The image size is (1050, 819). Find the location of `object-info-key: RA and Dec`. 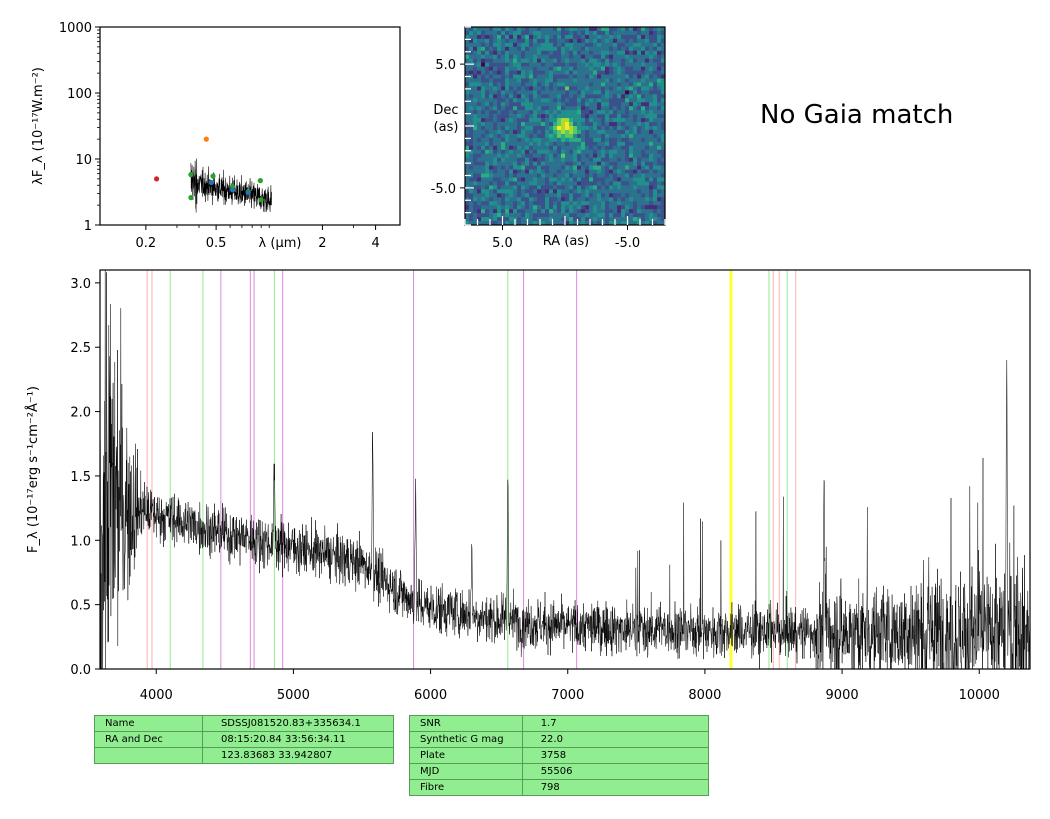

object-info-key: RA and Dec is located at coordinates (148, 739).